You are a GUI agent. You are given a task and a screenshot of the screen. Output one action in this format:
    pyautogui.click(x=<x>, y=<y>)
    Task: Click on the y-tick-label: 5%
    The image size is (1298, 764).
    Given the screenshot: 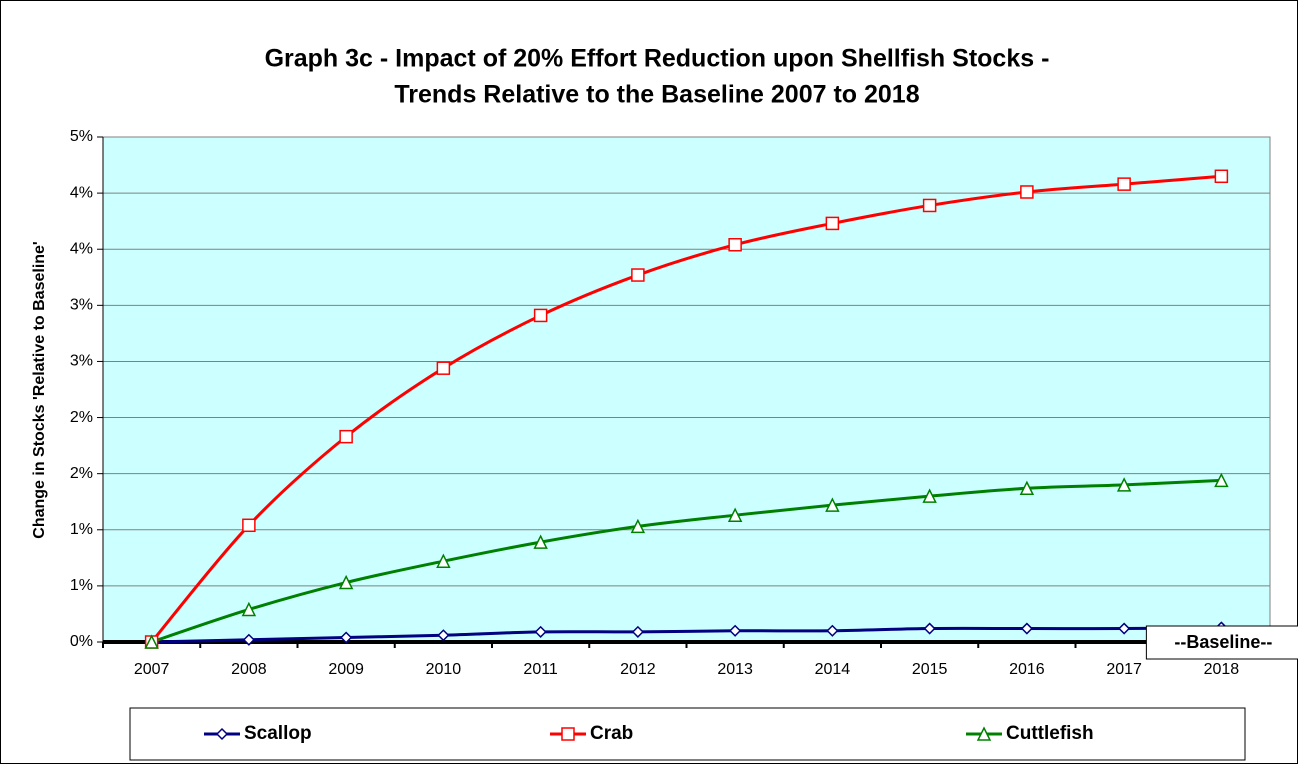 What is the action you would take?
    pyautogui.click(x=81, y=136)
    